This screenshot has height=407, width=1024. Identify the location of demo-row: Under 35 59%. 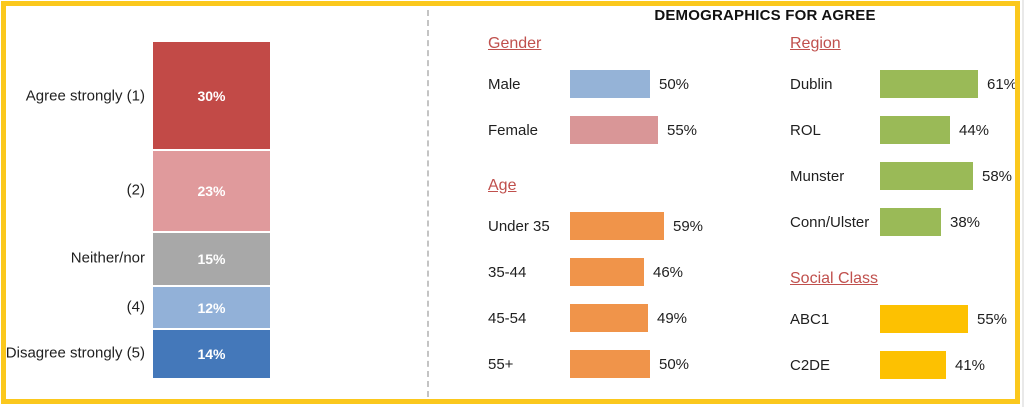
(595, 226).